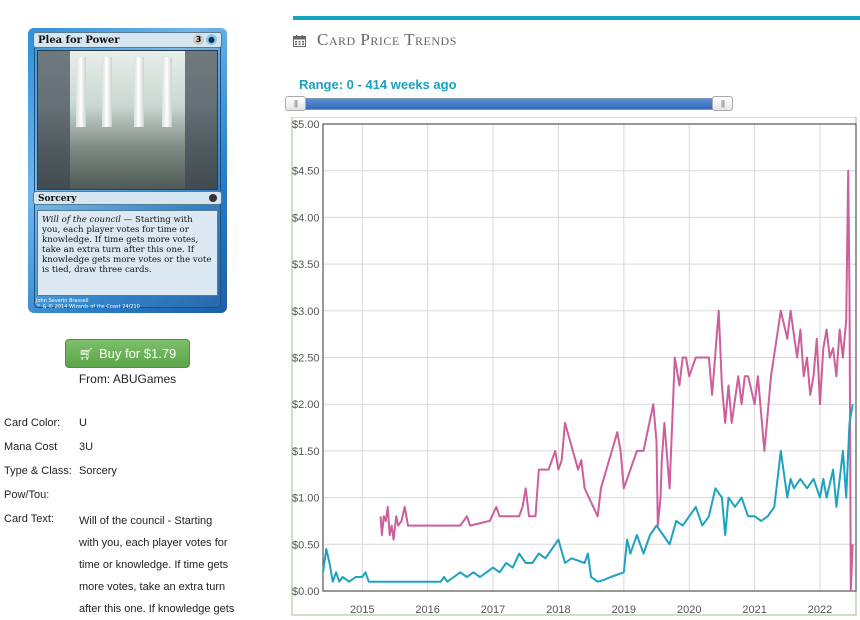 This screenshot has width=860, height=620. I want to click on y-tick-label: $3.50, so click(306, 265).